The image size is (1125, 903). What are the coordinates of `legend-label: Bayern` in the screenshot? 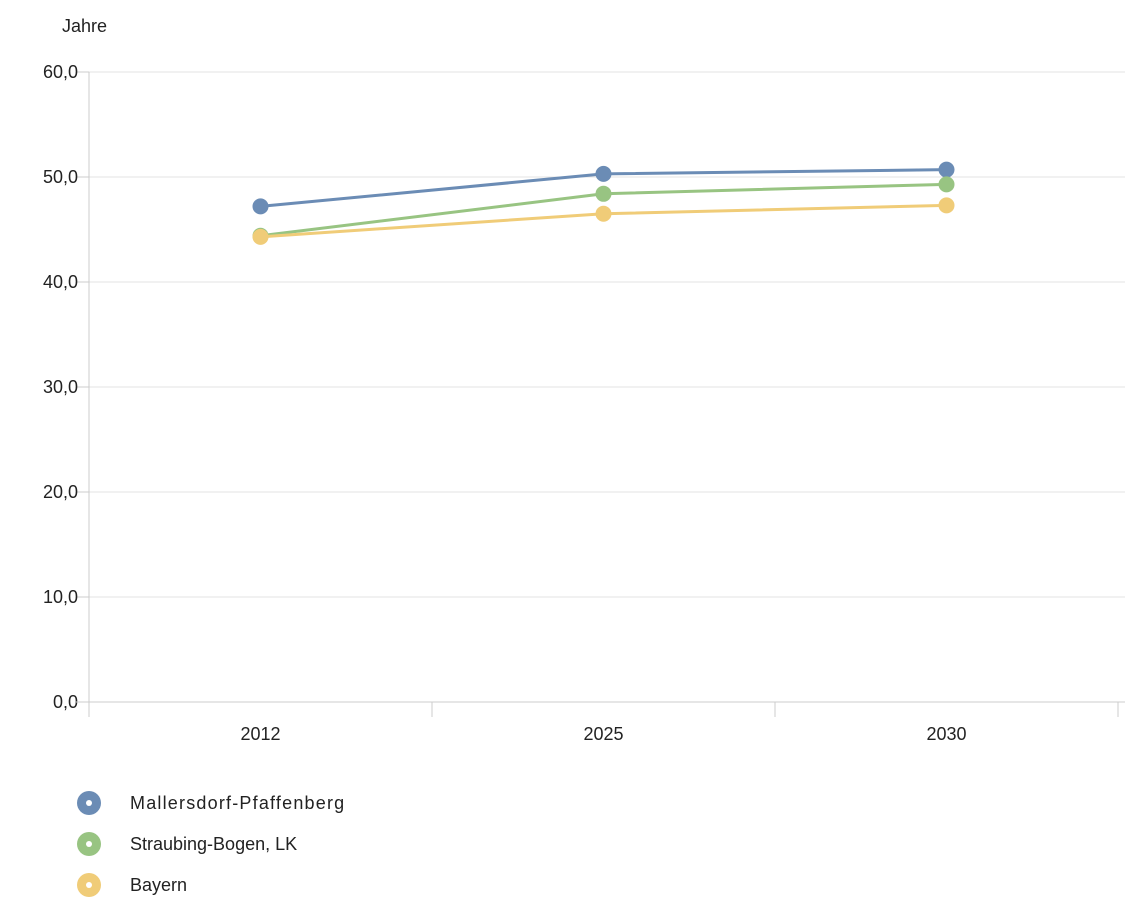 It's located at (158, 885).